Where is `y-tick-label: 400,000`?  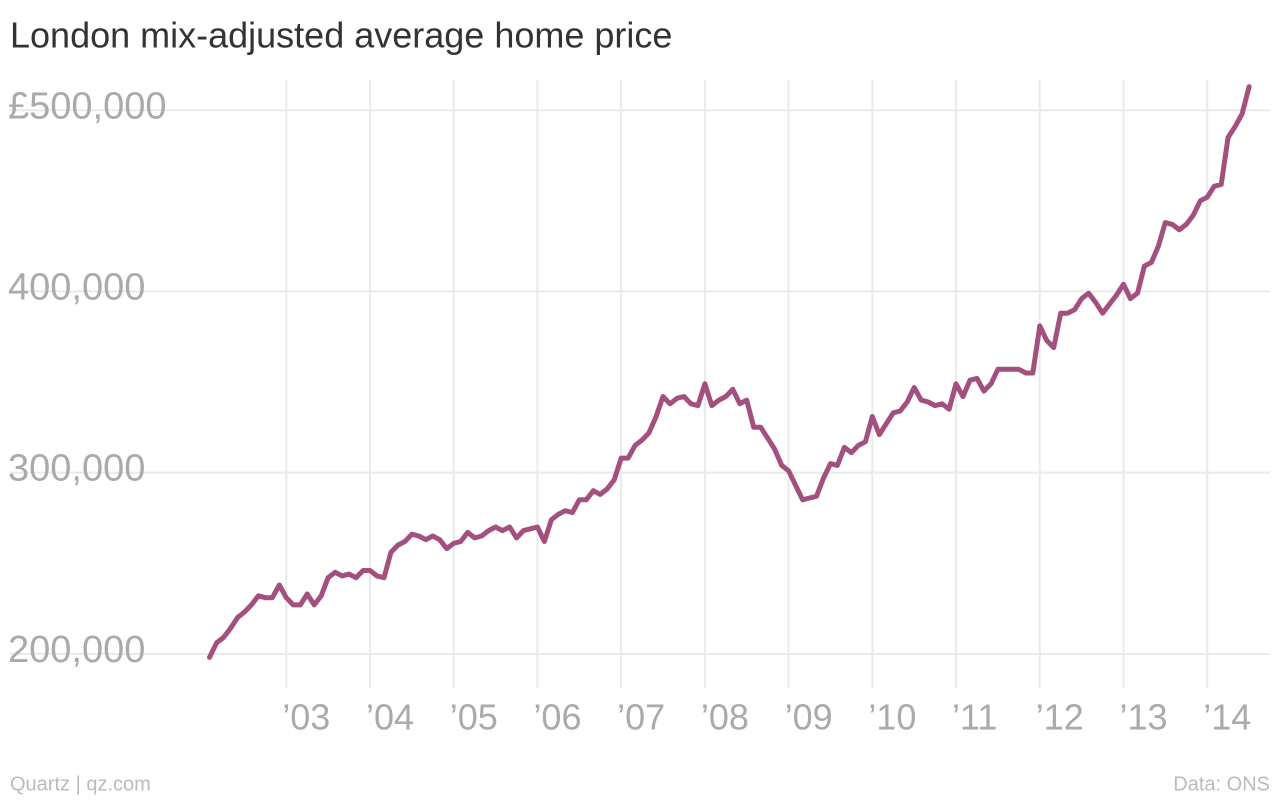 y-tick-label: 400,000 is located at coordinates (76, 287).